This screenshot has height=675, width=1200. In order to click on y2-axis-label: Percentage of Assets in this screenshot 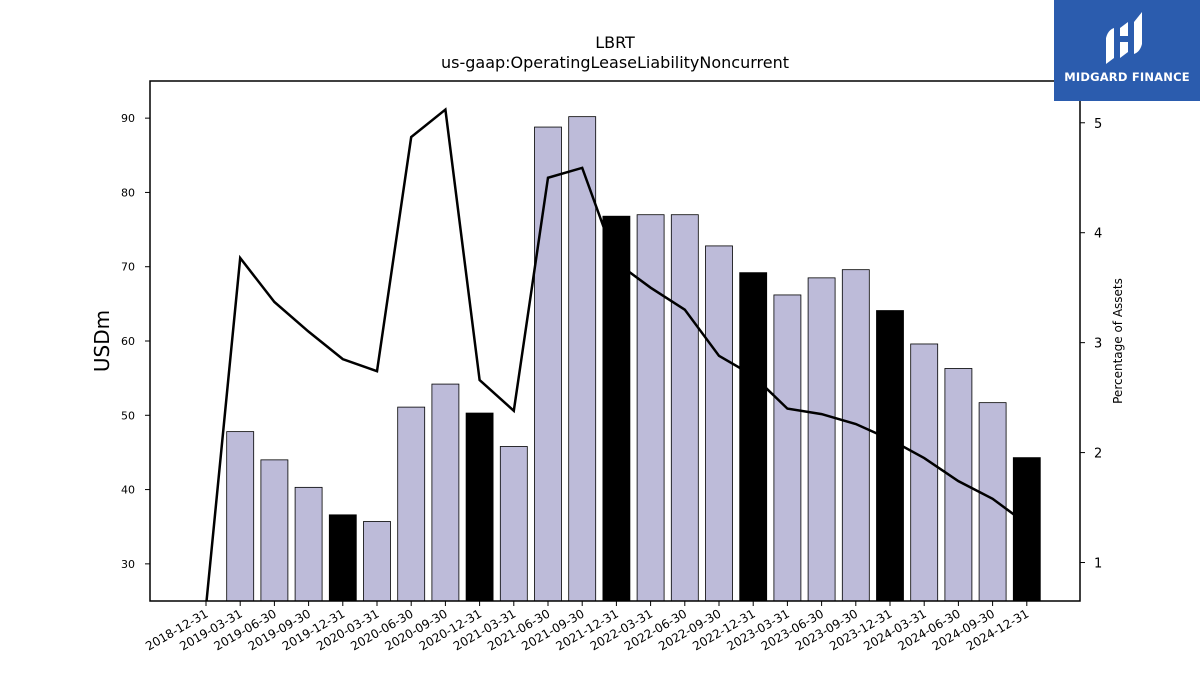, I will do `click(1118, 341)`.